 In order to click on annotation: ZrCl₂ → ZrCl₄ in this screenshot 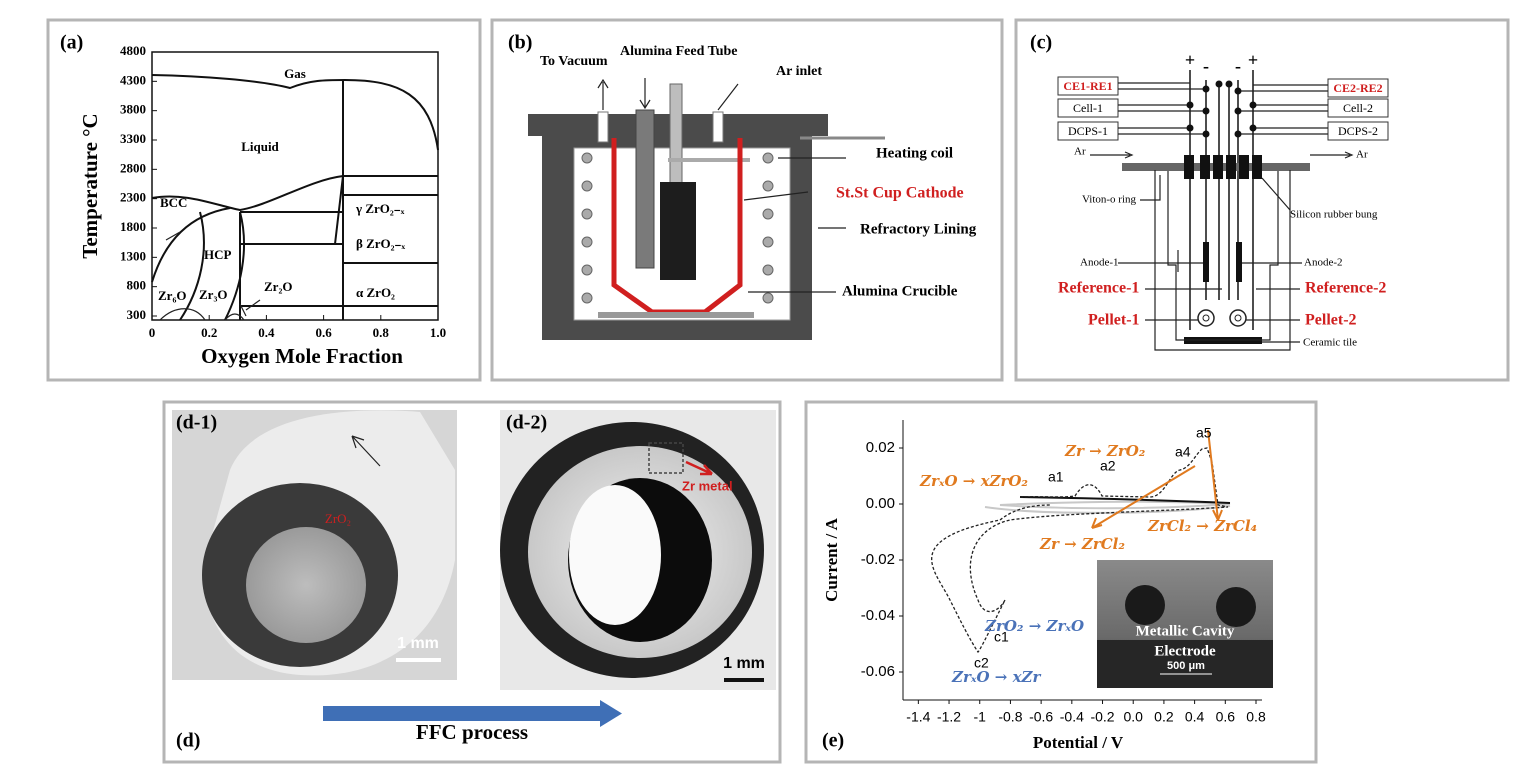, I will do `click(1202, 526)`.